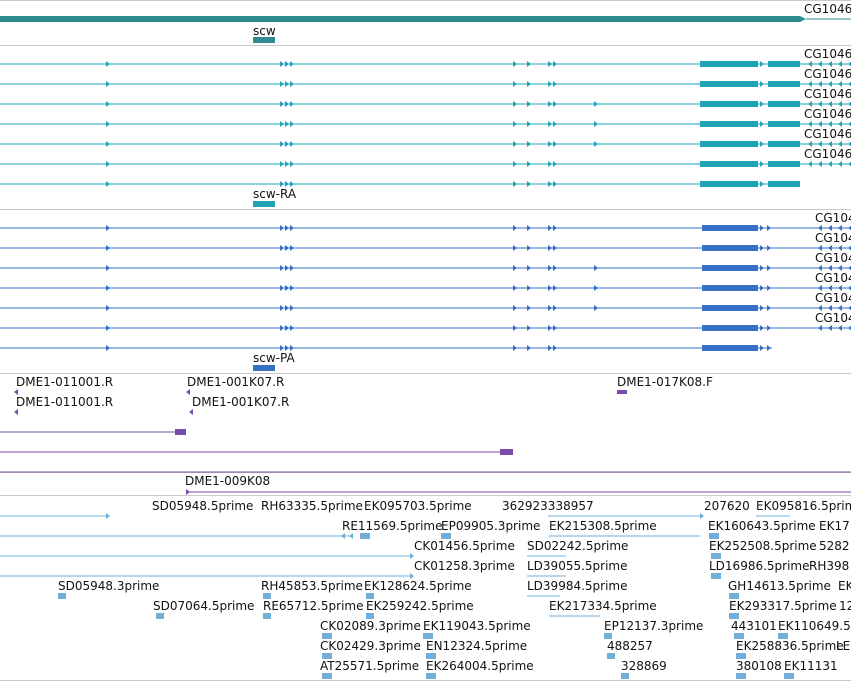 This screenshot has height=681, width=851. What do you see at coordinates (418, 506) in the screenshot?
I see `est-label: EK095703.5prime` at bounding box center [418, 506].